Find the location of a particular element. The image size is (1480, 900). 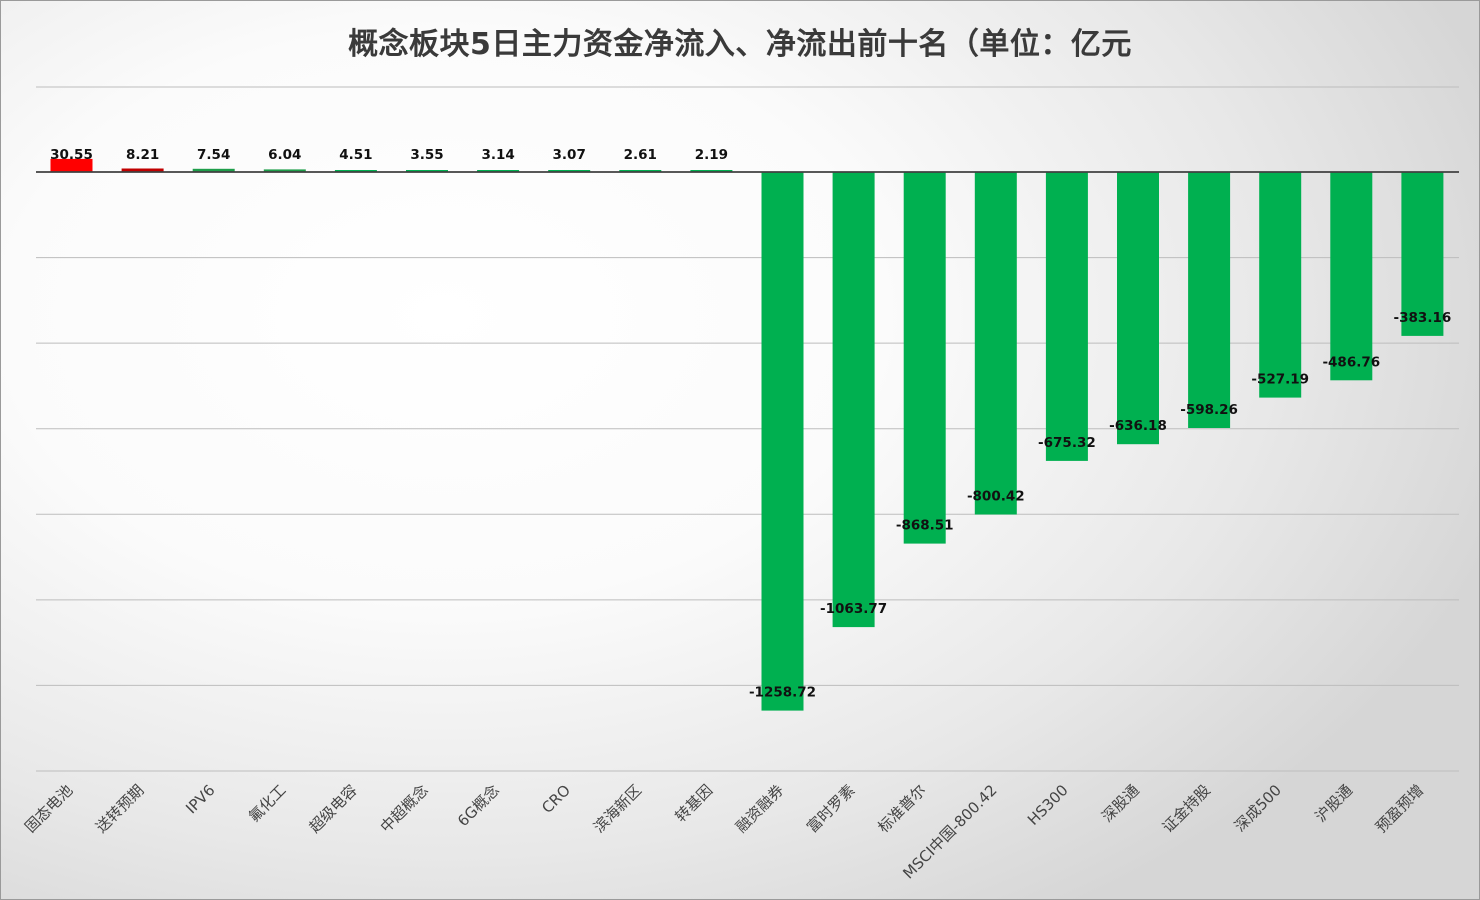

category-label: CRO is located at coordinates (556, 799).